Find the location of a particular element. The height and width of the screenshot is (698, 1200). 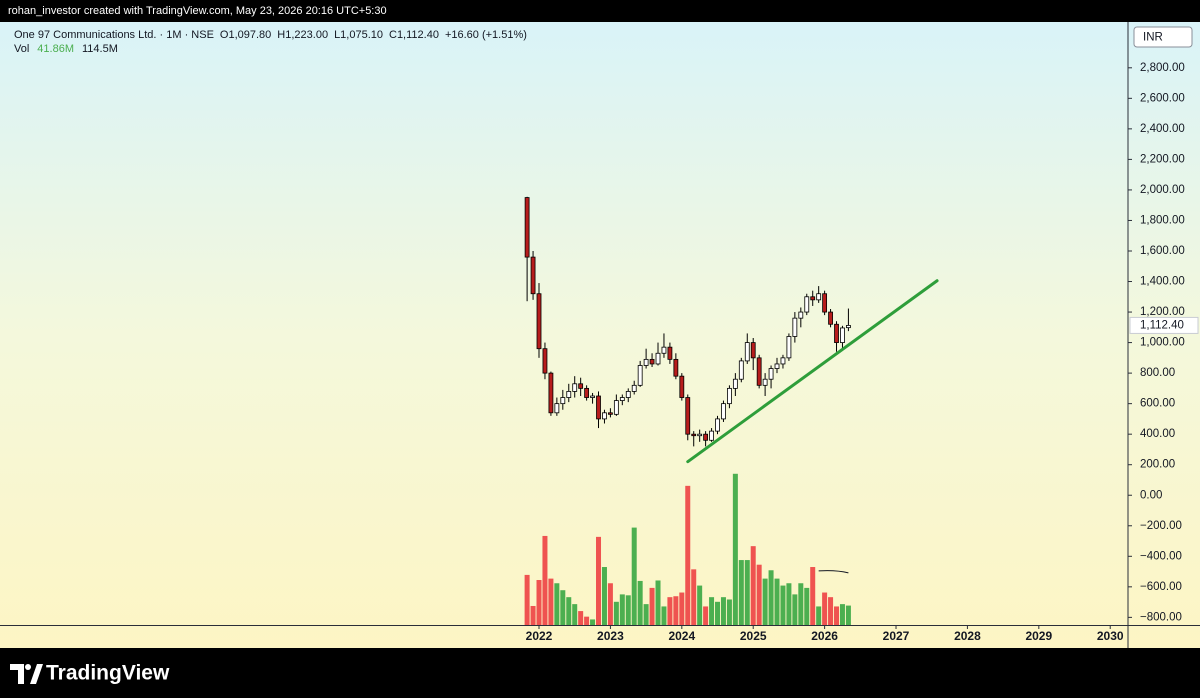

x-tick-label: 2022 is located at coordinates (539, 636).